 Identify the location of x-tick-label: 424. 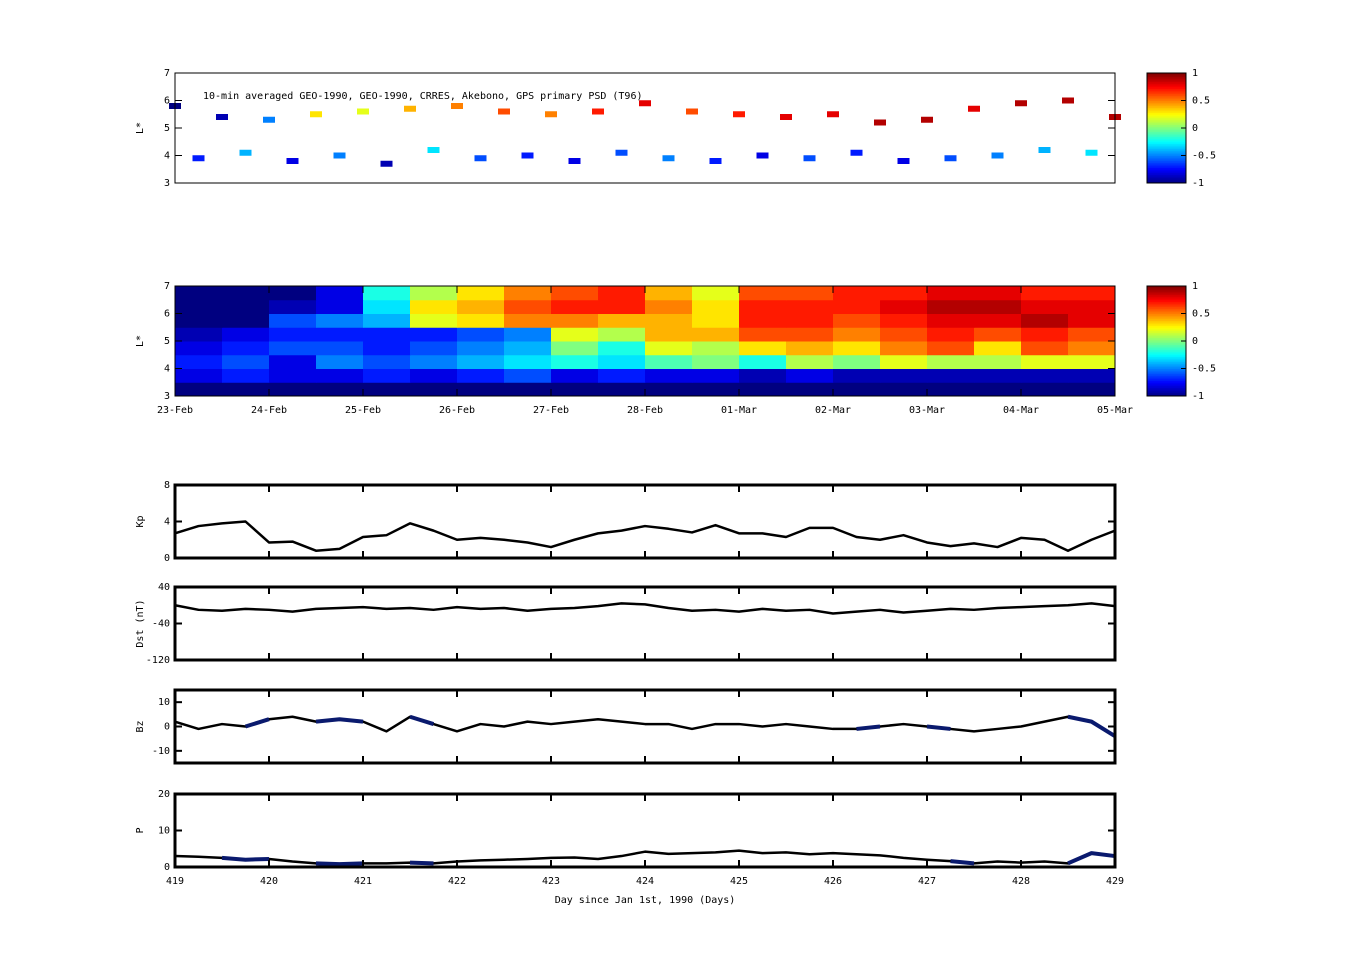
(645, 881).